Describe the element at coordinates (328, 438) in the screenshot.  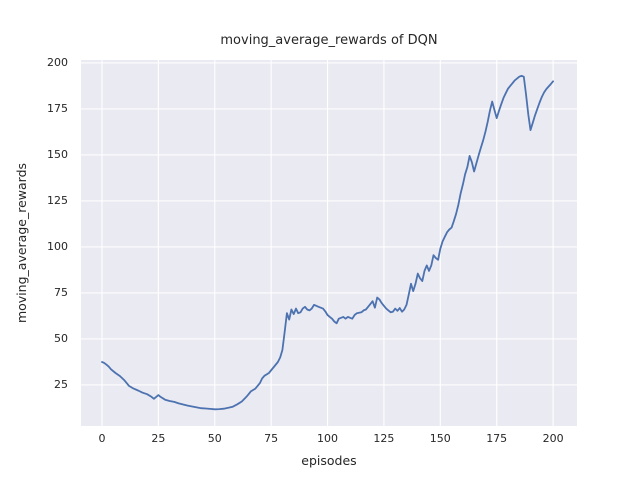
I see `x-tick-label: 100` at that location.